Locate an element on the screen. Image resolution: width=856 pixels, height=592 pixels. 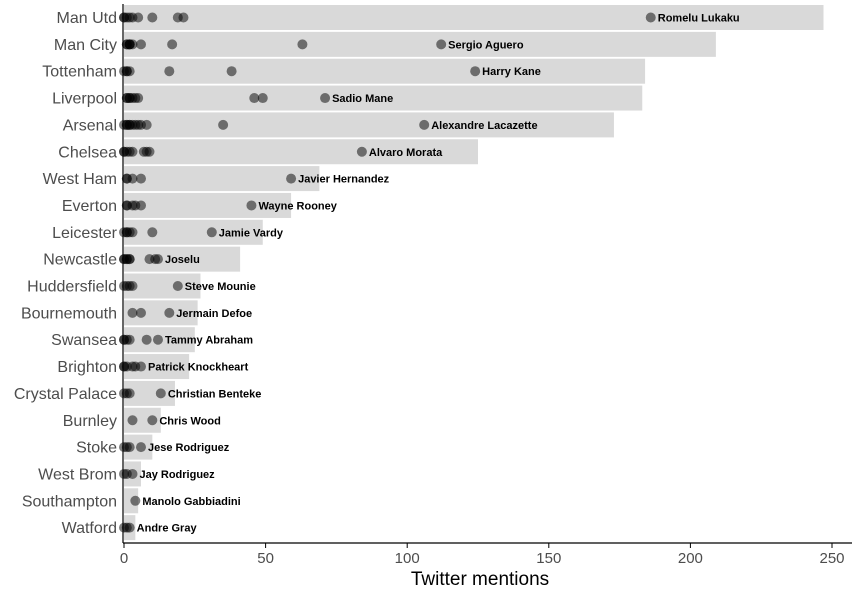
top-player-label: Manolo Gabbiadini is located at coordinates (191, 502).